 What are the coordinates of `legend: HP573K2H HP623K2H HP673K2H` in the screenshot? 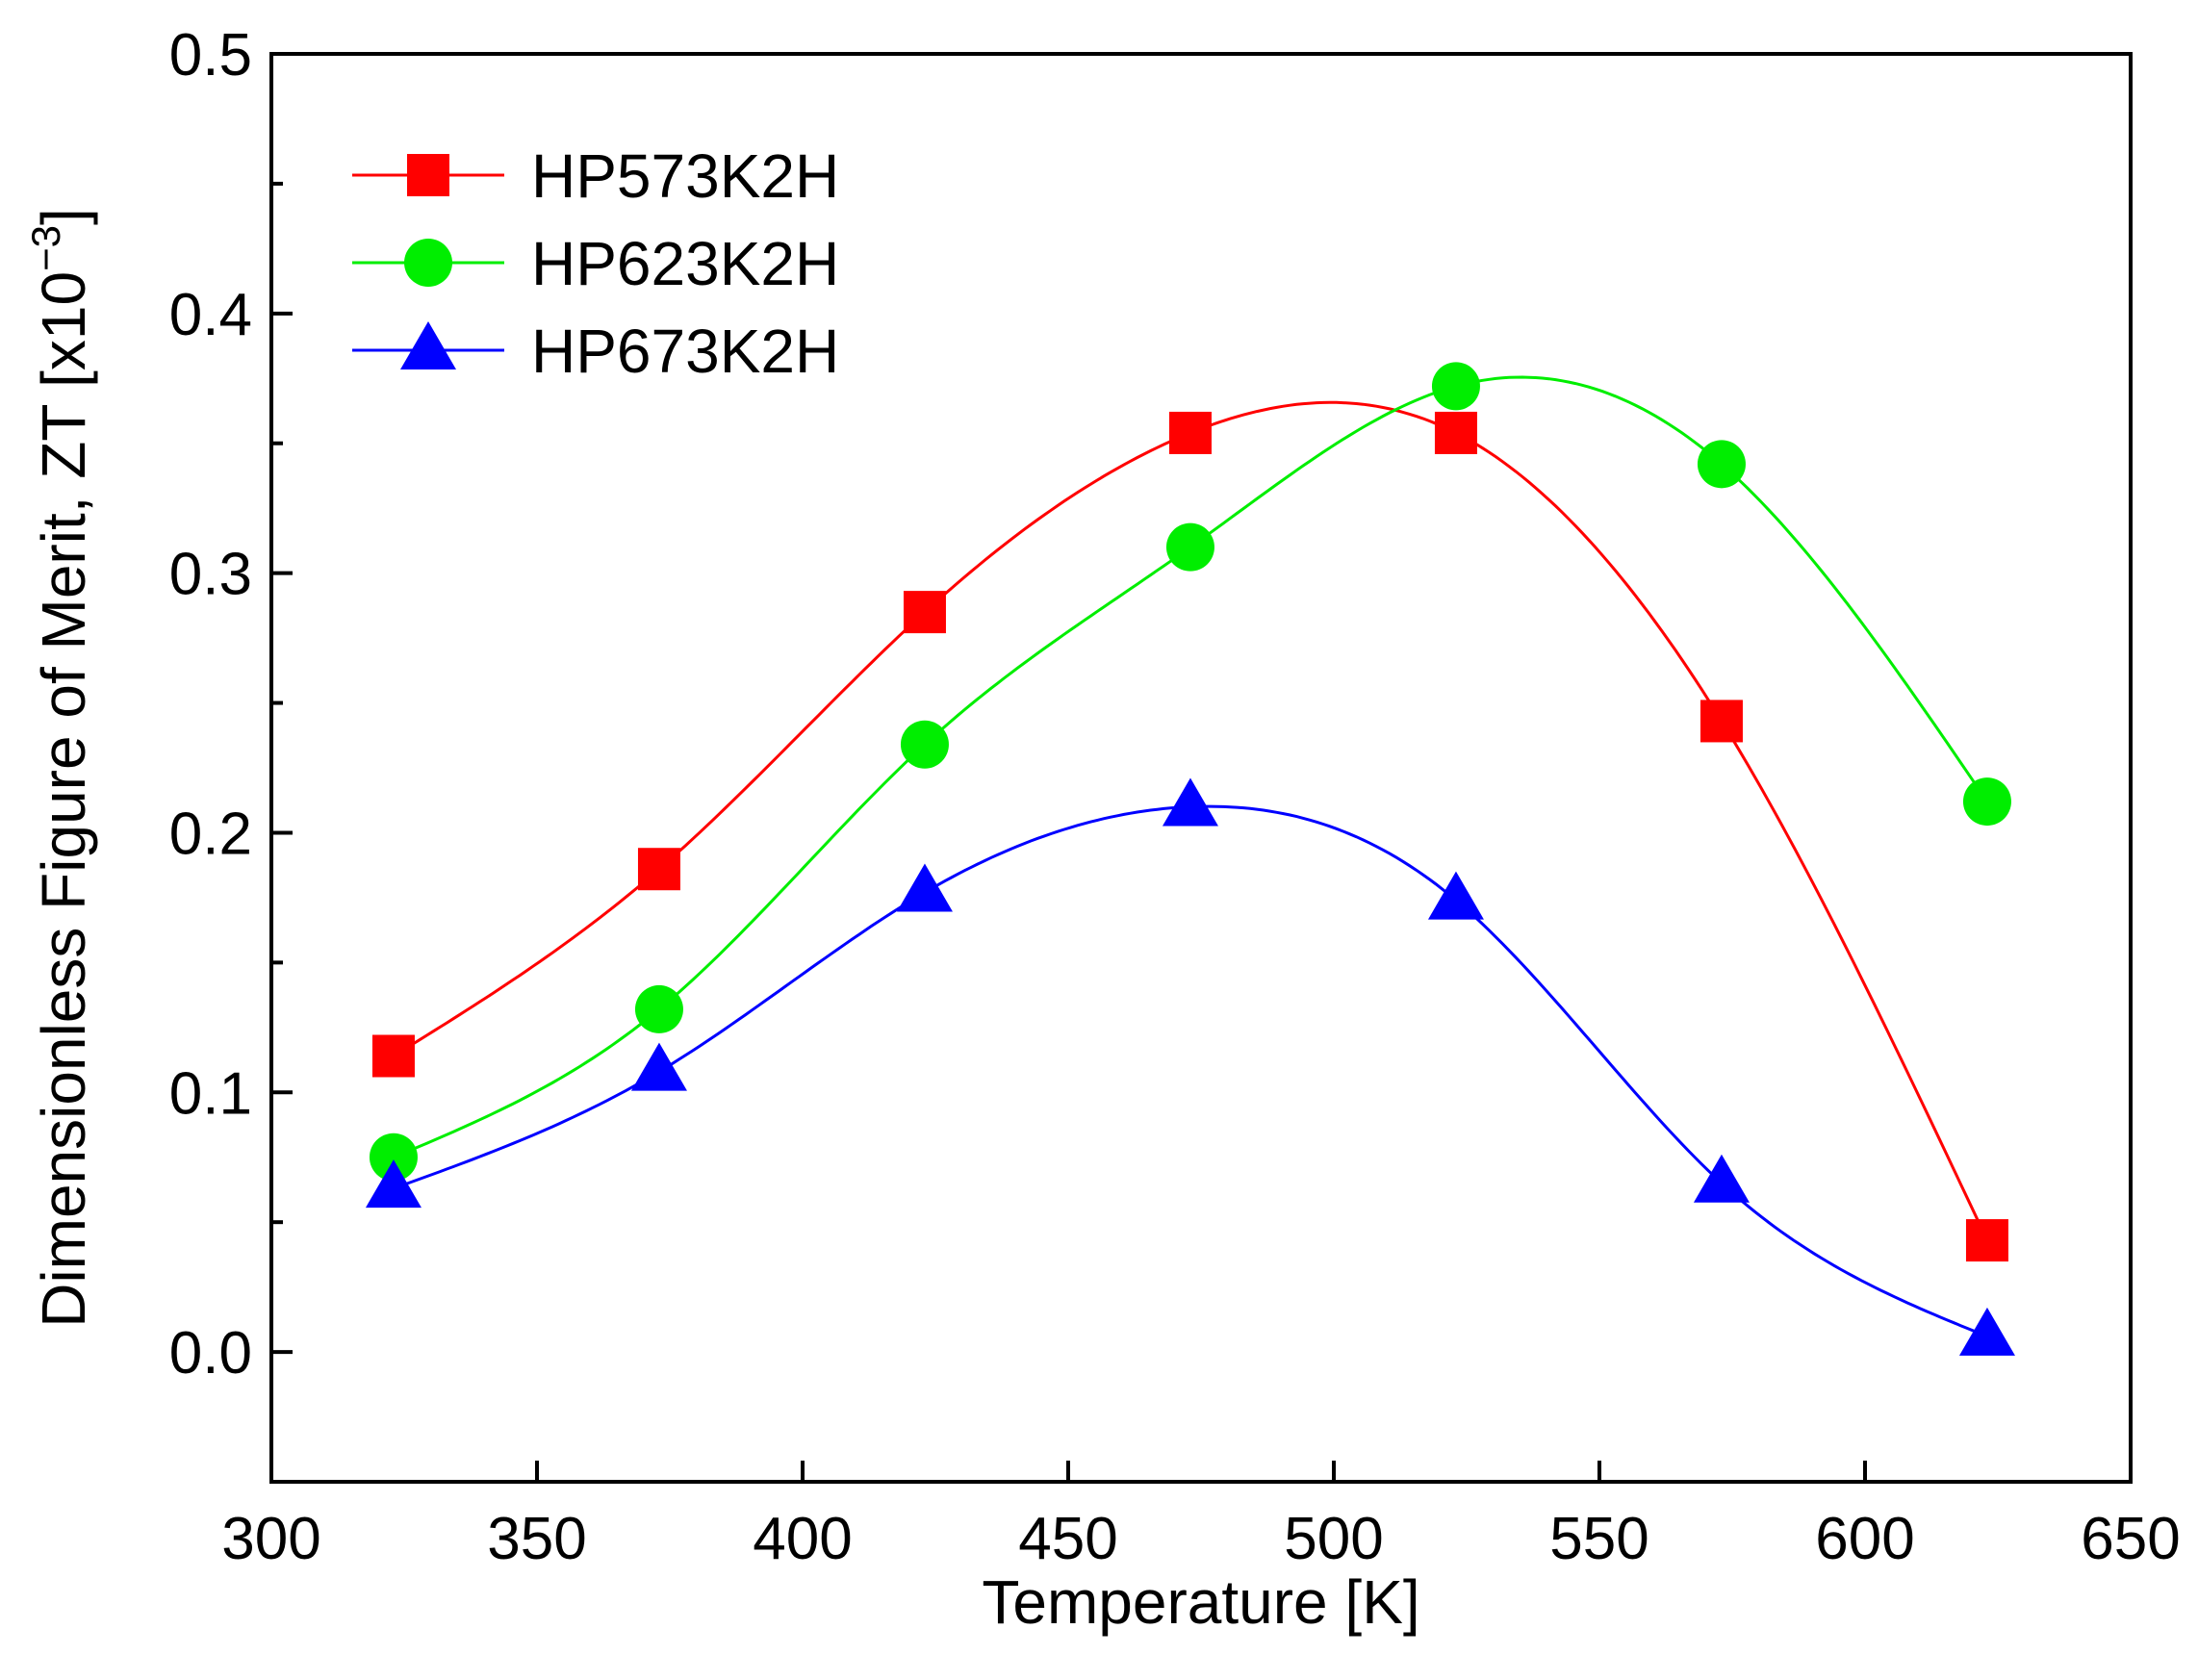 It's located at (595, 263).